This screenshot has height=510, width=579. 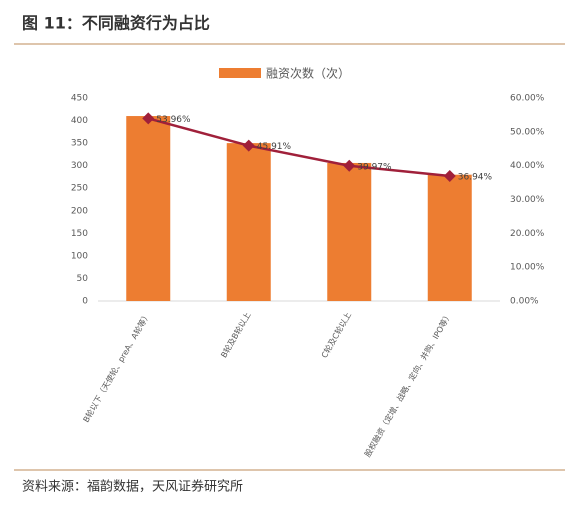 I want to click on y2-tick-label: 50.00%, so click(x=527, y=132).